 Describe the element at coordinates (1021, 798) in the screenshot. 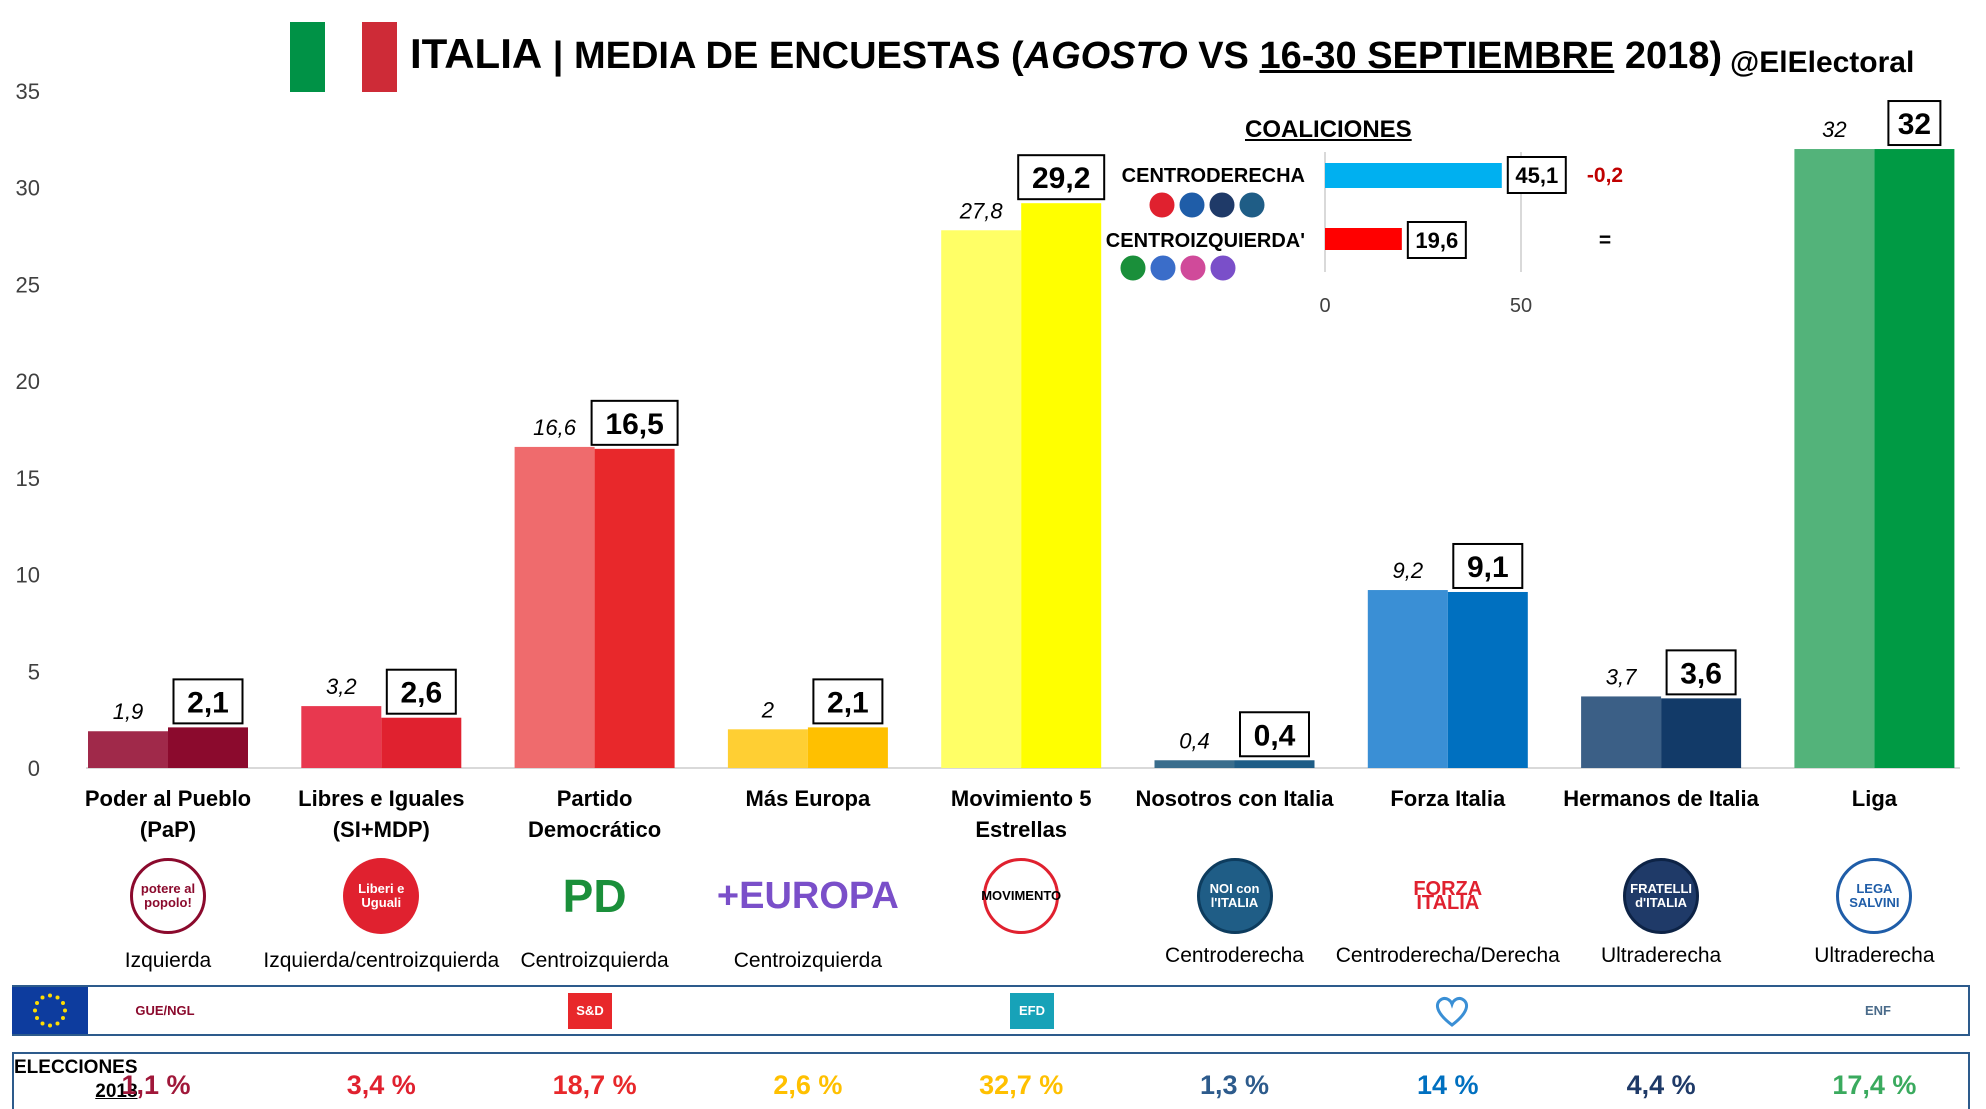

I see `x-tick-label-line: Movimiento 5` at that location.